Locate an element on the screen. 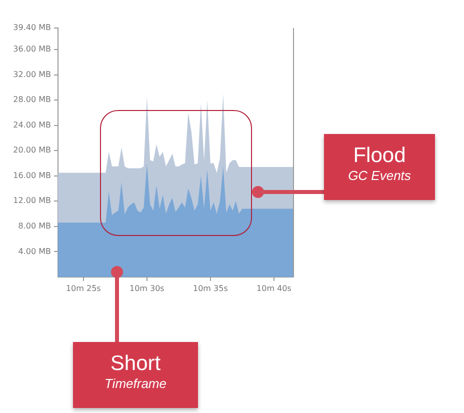  text: Flood is located at coordinates (379, 156).